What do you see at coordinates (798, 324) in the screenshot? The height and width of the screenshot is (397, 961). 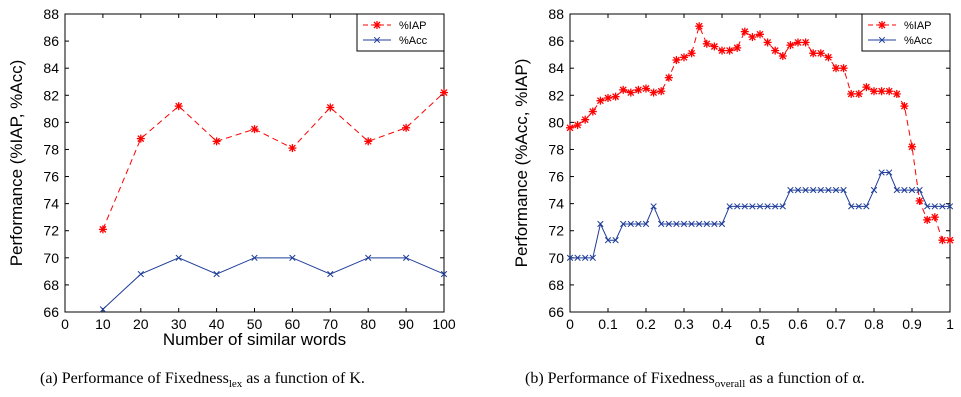 I see `x-tick-label: 0.6` at bounding box center [798, 324].